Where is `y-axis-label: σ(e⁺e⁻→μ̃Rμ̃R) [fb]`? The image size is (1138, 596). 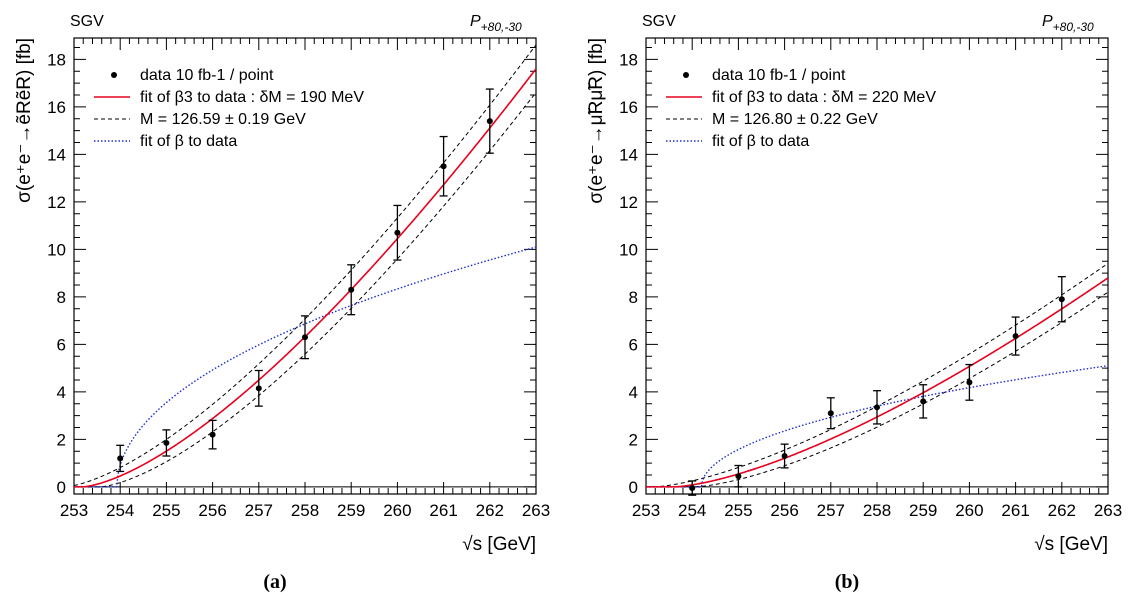
y-axis-label: σ(e⁺e⁻→μ̃Rμ̃R) [fb] is located at coordinates (596, 121).